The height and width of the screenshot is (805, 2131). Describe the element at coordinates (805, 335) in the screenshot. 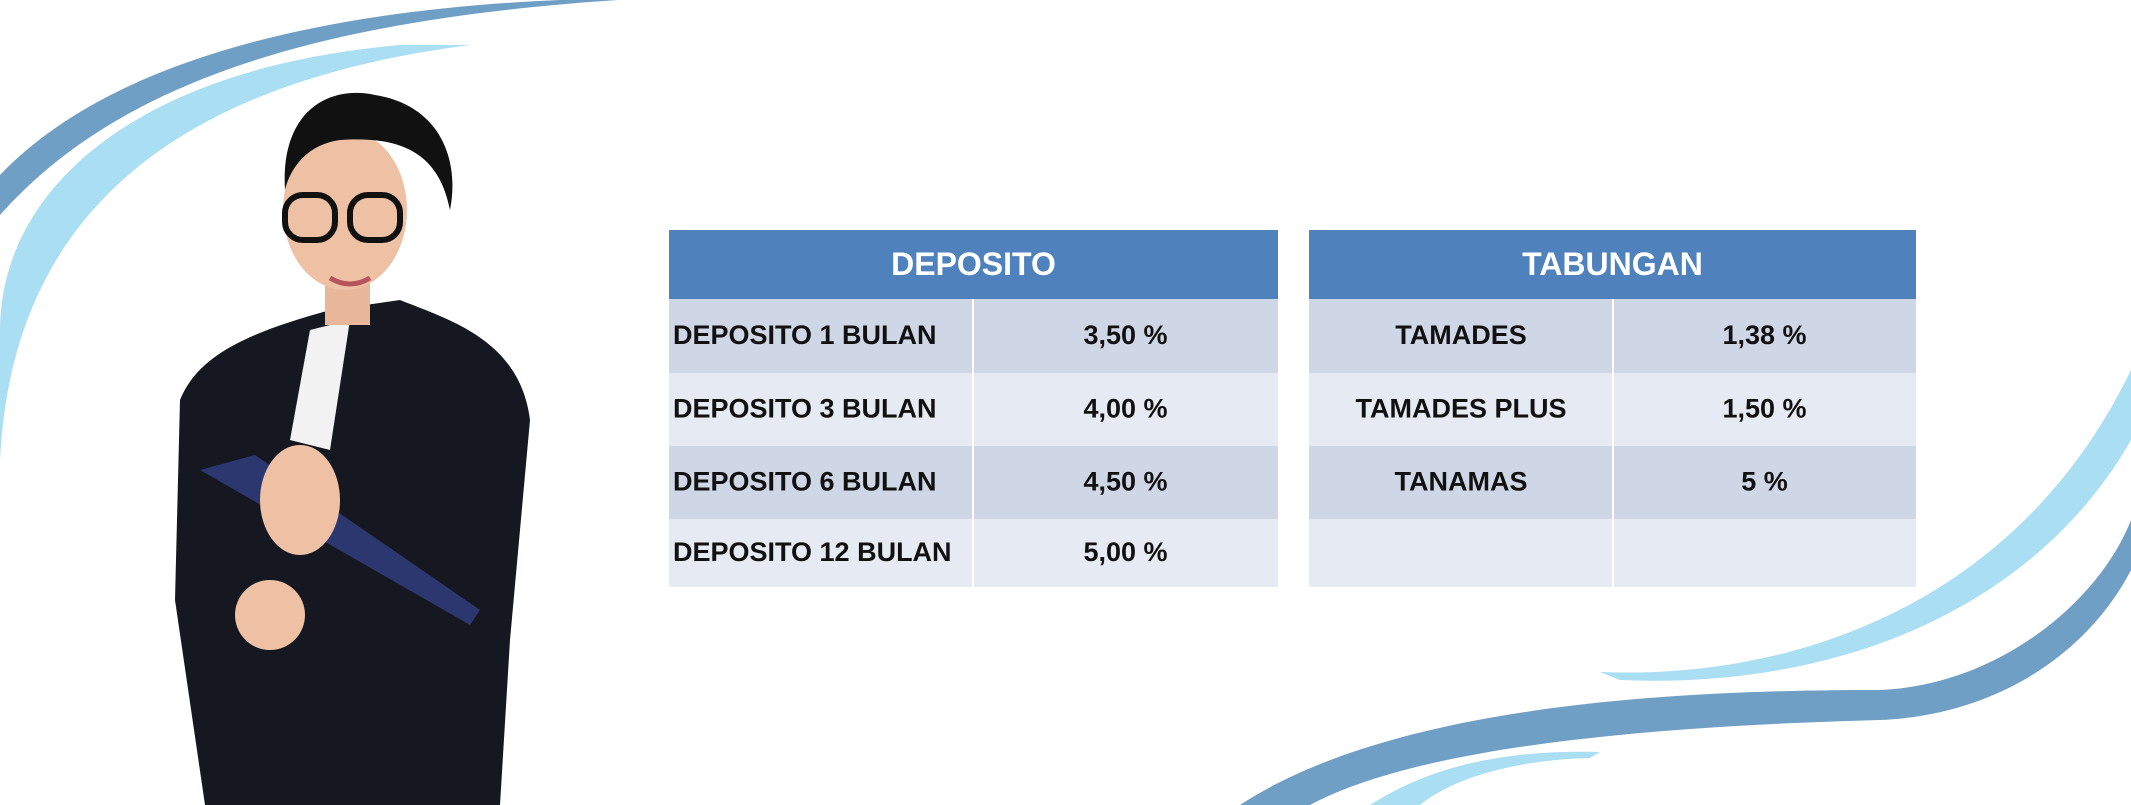

I see `row-label: DEPOSITO 1 BULAN` at that location.